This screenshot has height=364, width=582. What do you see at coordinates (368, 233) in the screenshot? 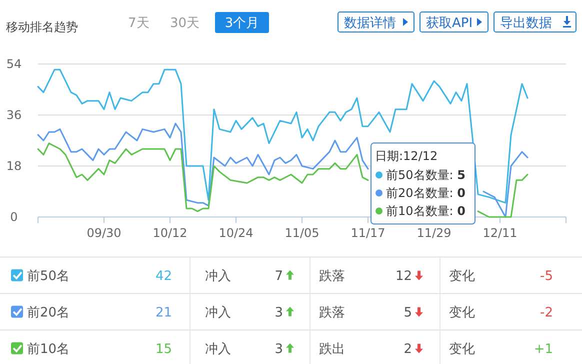
I see `x-tick-label: 11/17` at bounding box center [368, 233].